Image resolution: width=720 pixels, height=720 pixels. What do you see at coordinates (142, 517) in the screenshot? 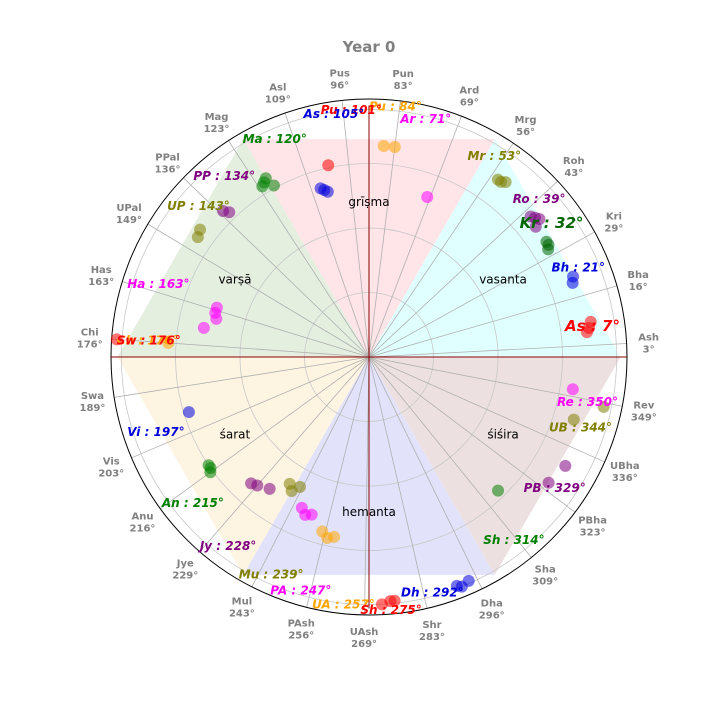
I see `tick-label-name-16: Anu` at bounding box center [142, 517].